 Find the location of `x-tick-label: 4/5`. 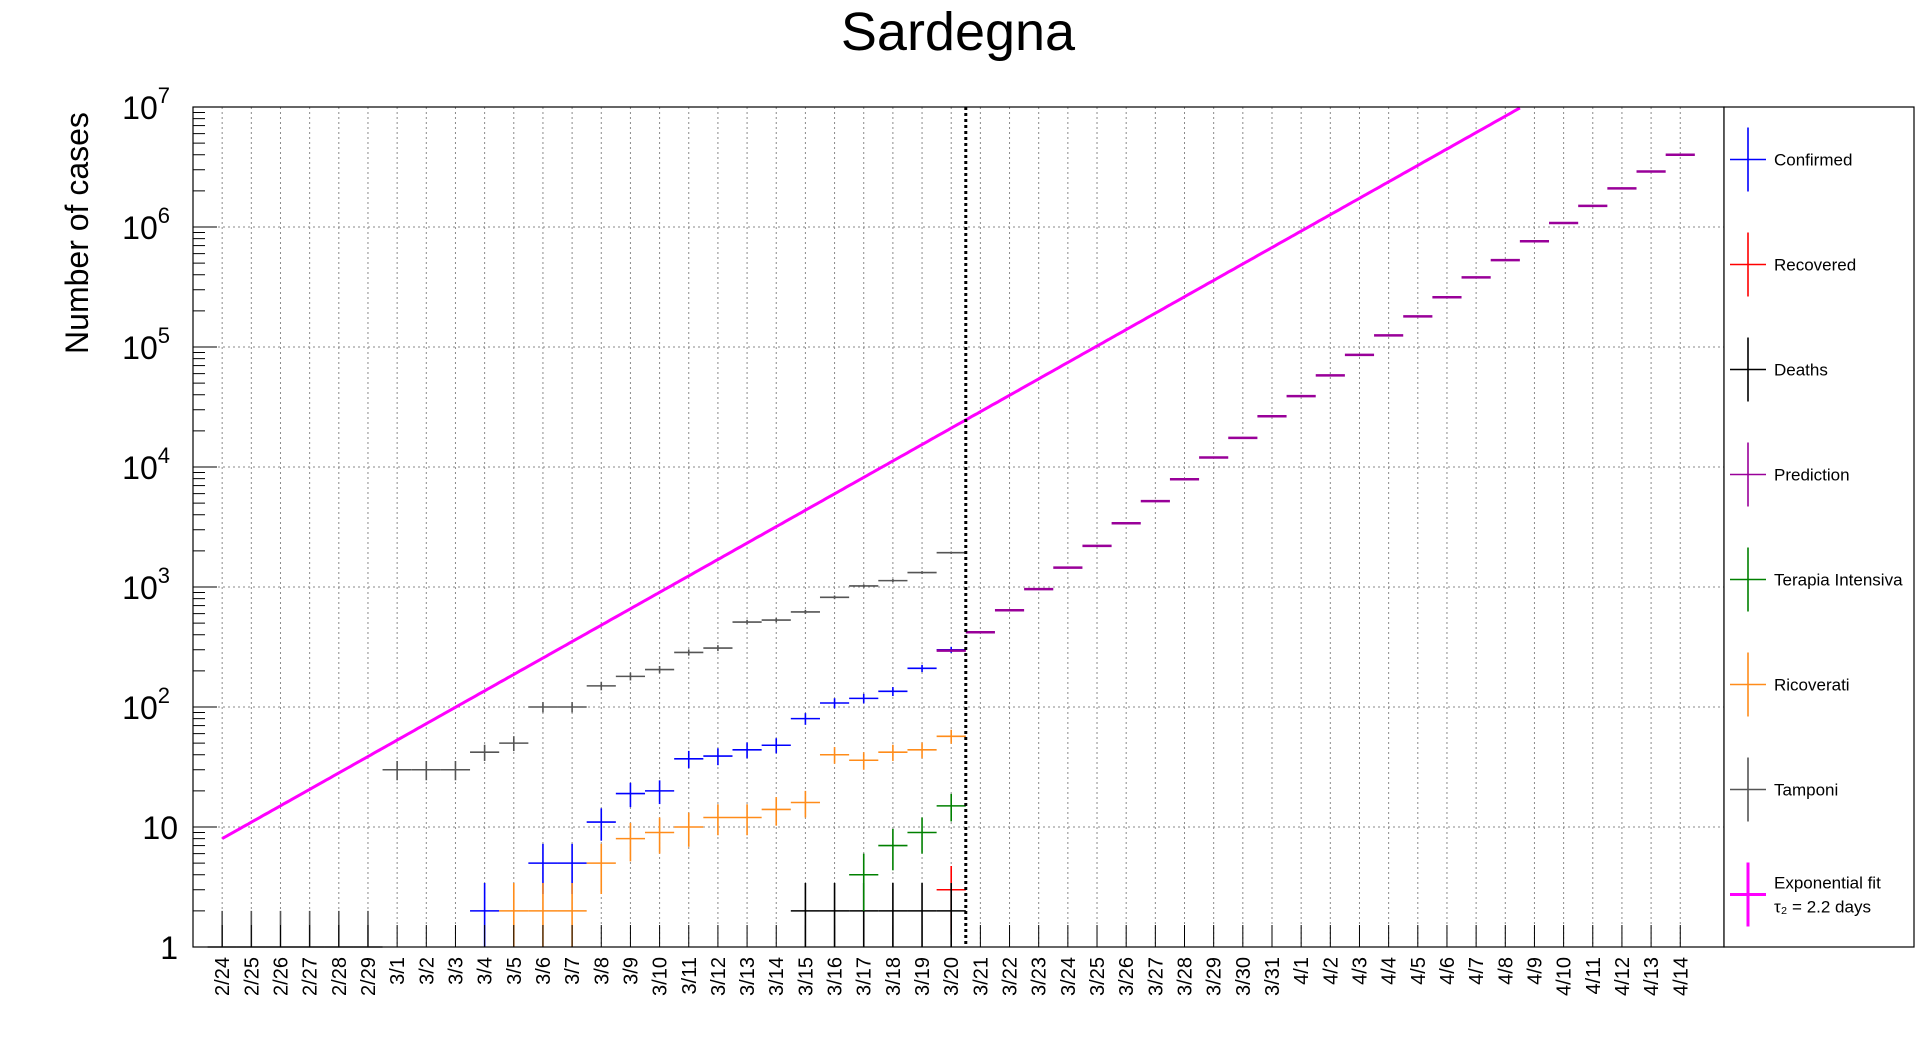

x-tick-label: 4/5 is located at coordinates (1419, 971).